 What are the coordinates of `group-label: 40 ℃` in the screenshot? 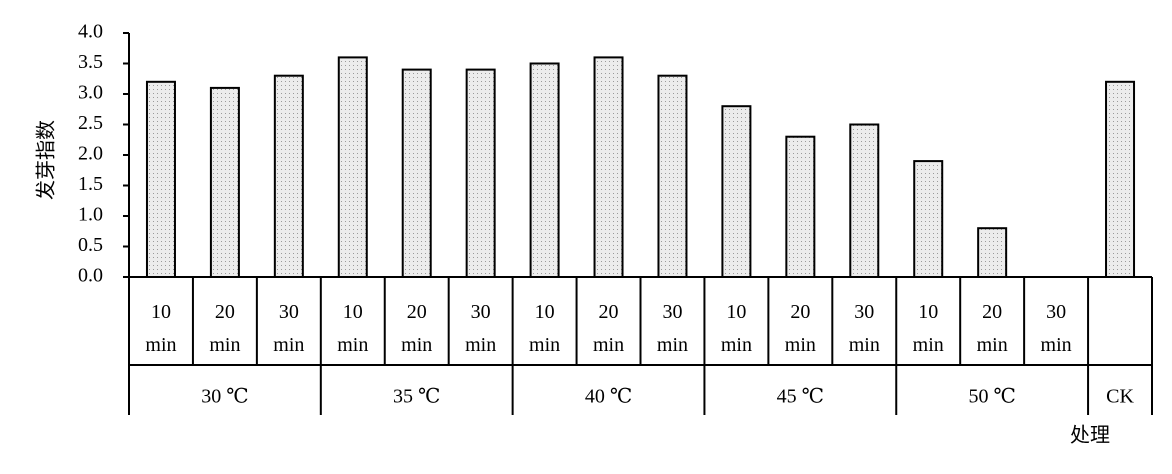 It's located at (608, 397).